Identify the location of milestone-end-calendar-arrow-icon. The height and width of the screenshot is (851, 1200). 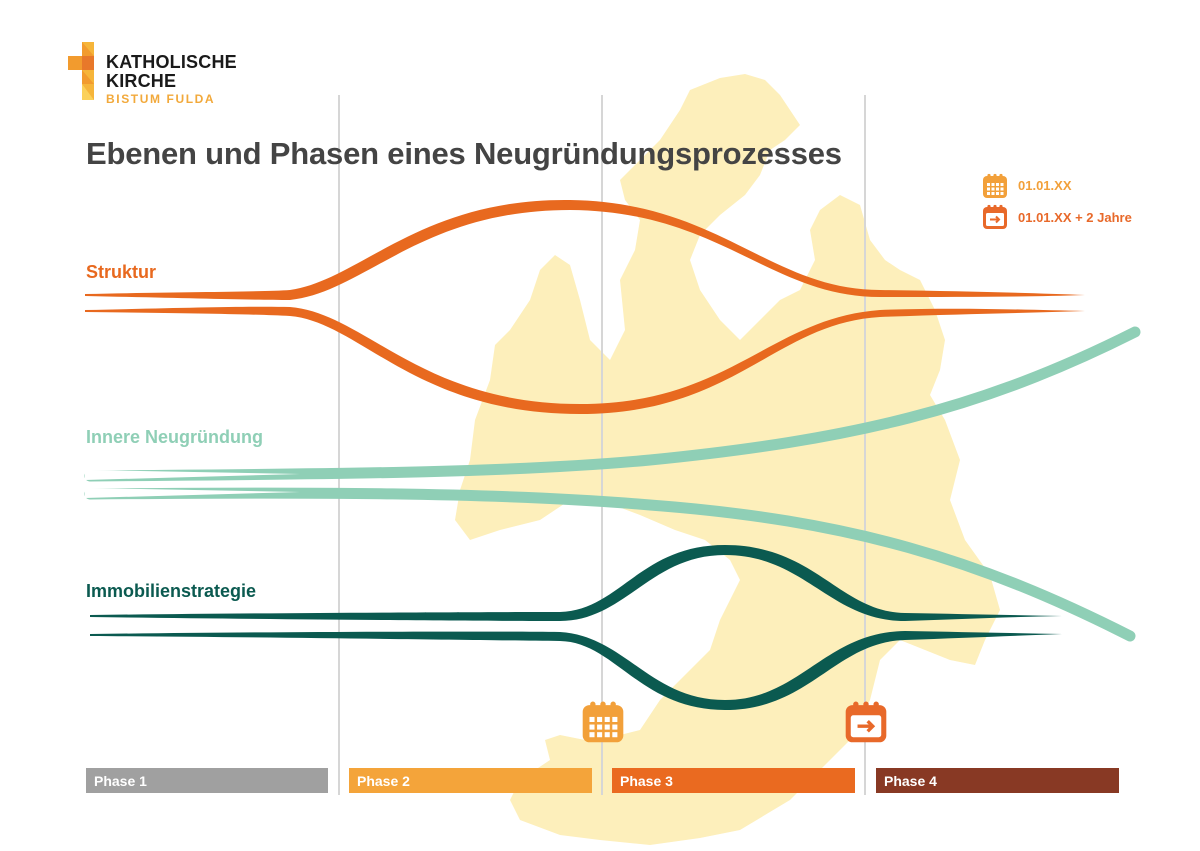
(866, 722).